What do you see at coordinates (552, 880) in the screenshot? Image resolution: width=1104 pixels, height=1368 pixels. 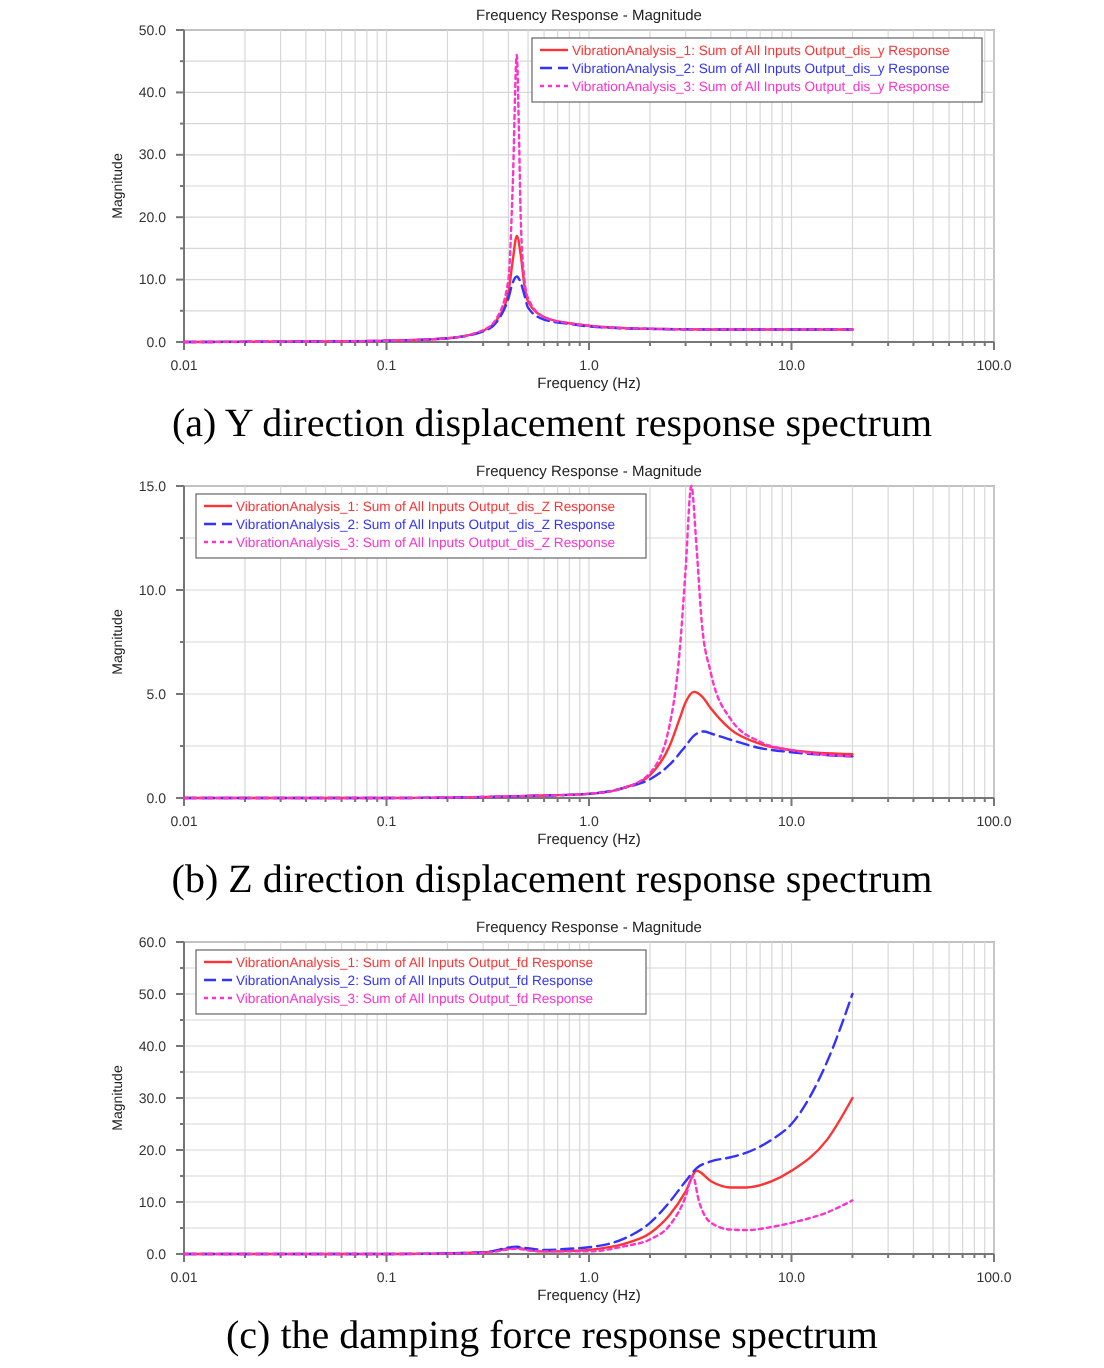 I see `text: (b) Z direction displacement response spectrum` at bounding box center [552, 880].